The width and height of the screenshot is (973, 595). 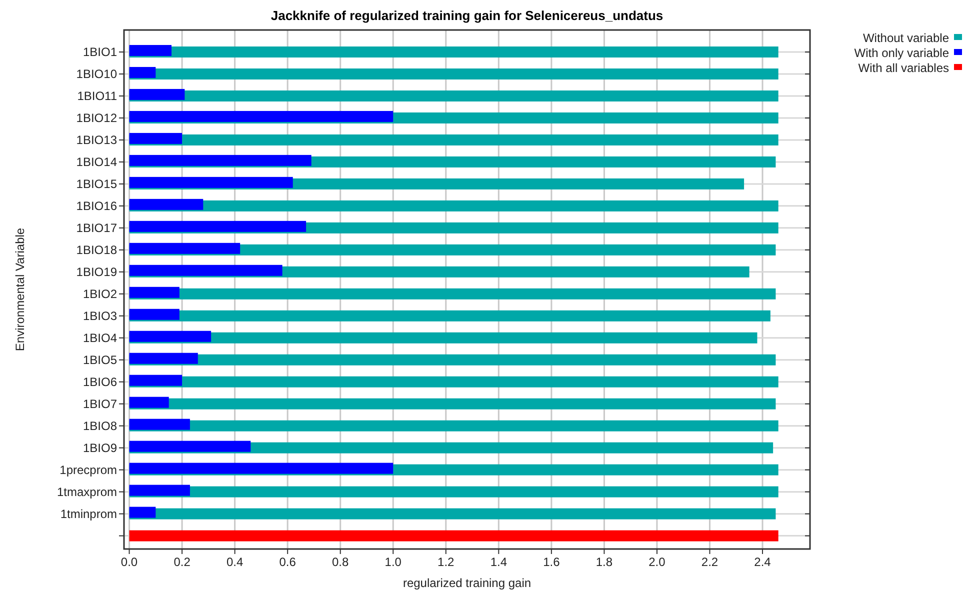 I want to click on y-tick-label: 1BIO12, so click(x=97, y=118).